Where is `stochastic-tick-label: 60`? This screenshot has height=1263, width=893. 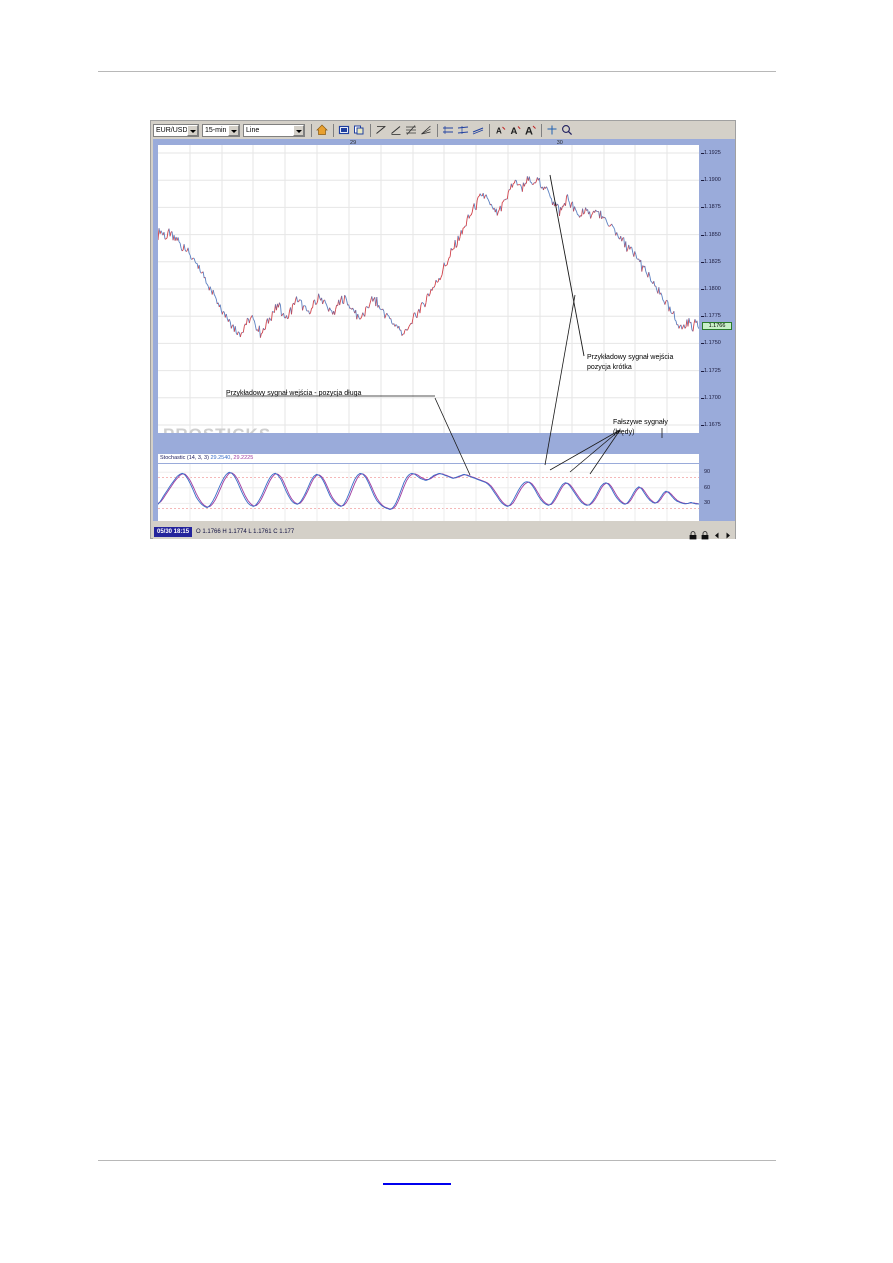 stochastic-tick-label: 60 is located at coordinates (707, 487).